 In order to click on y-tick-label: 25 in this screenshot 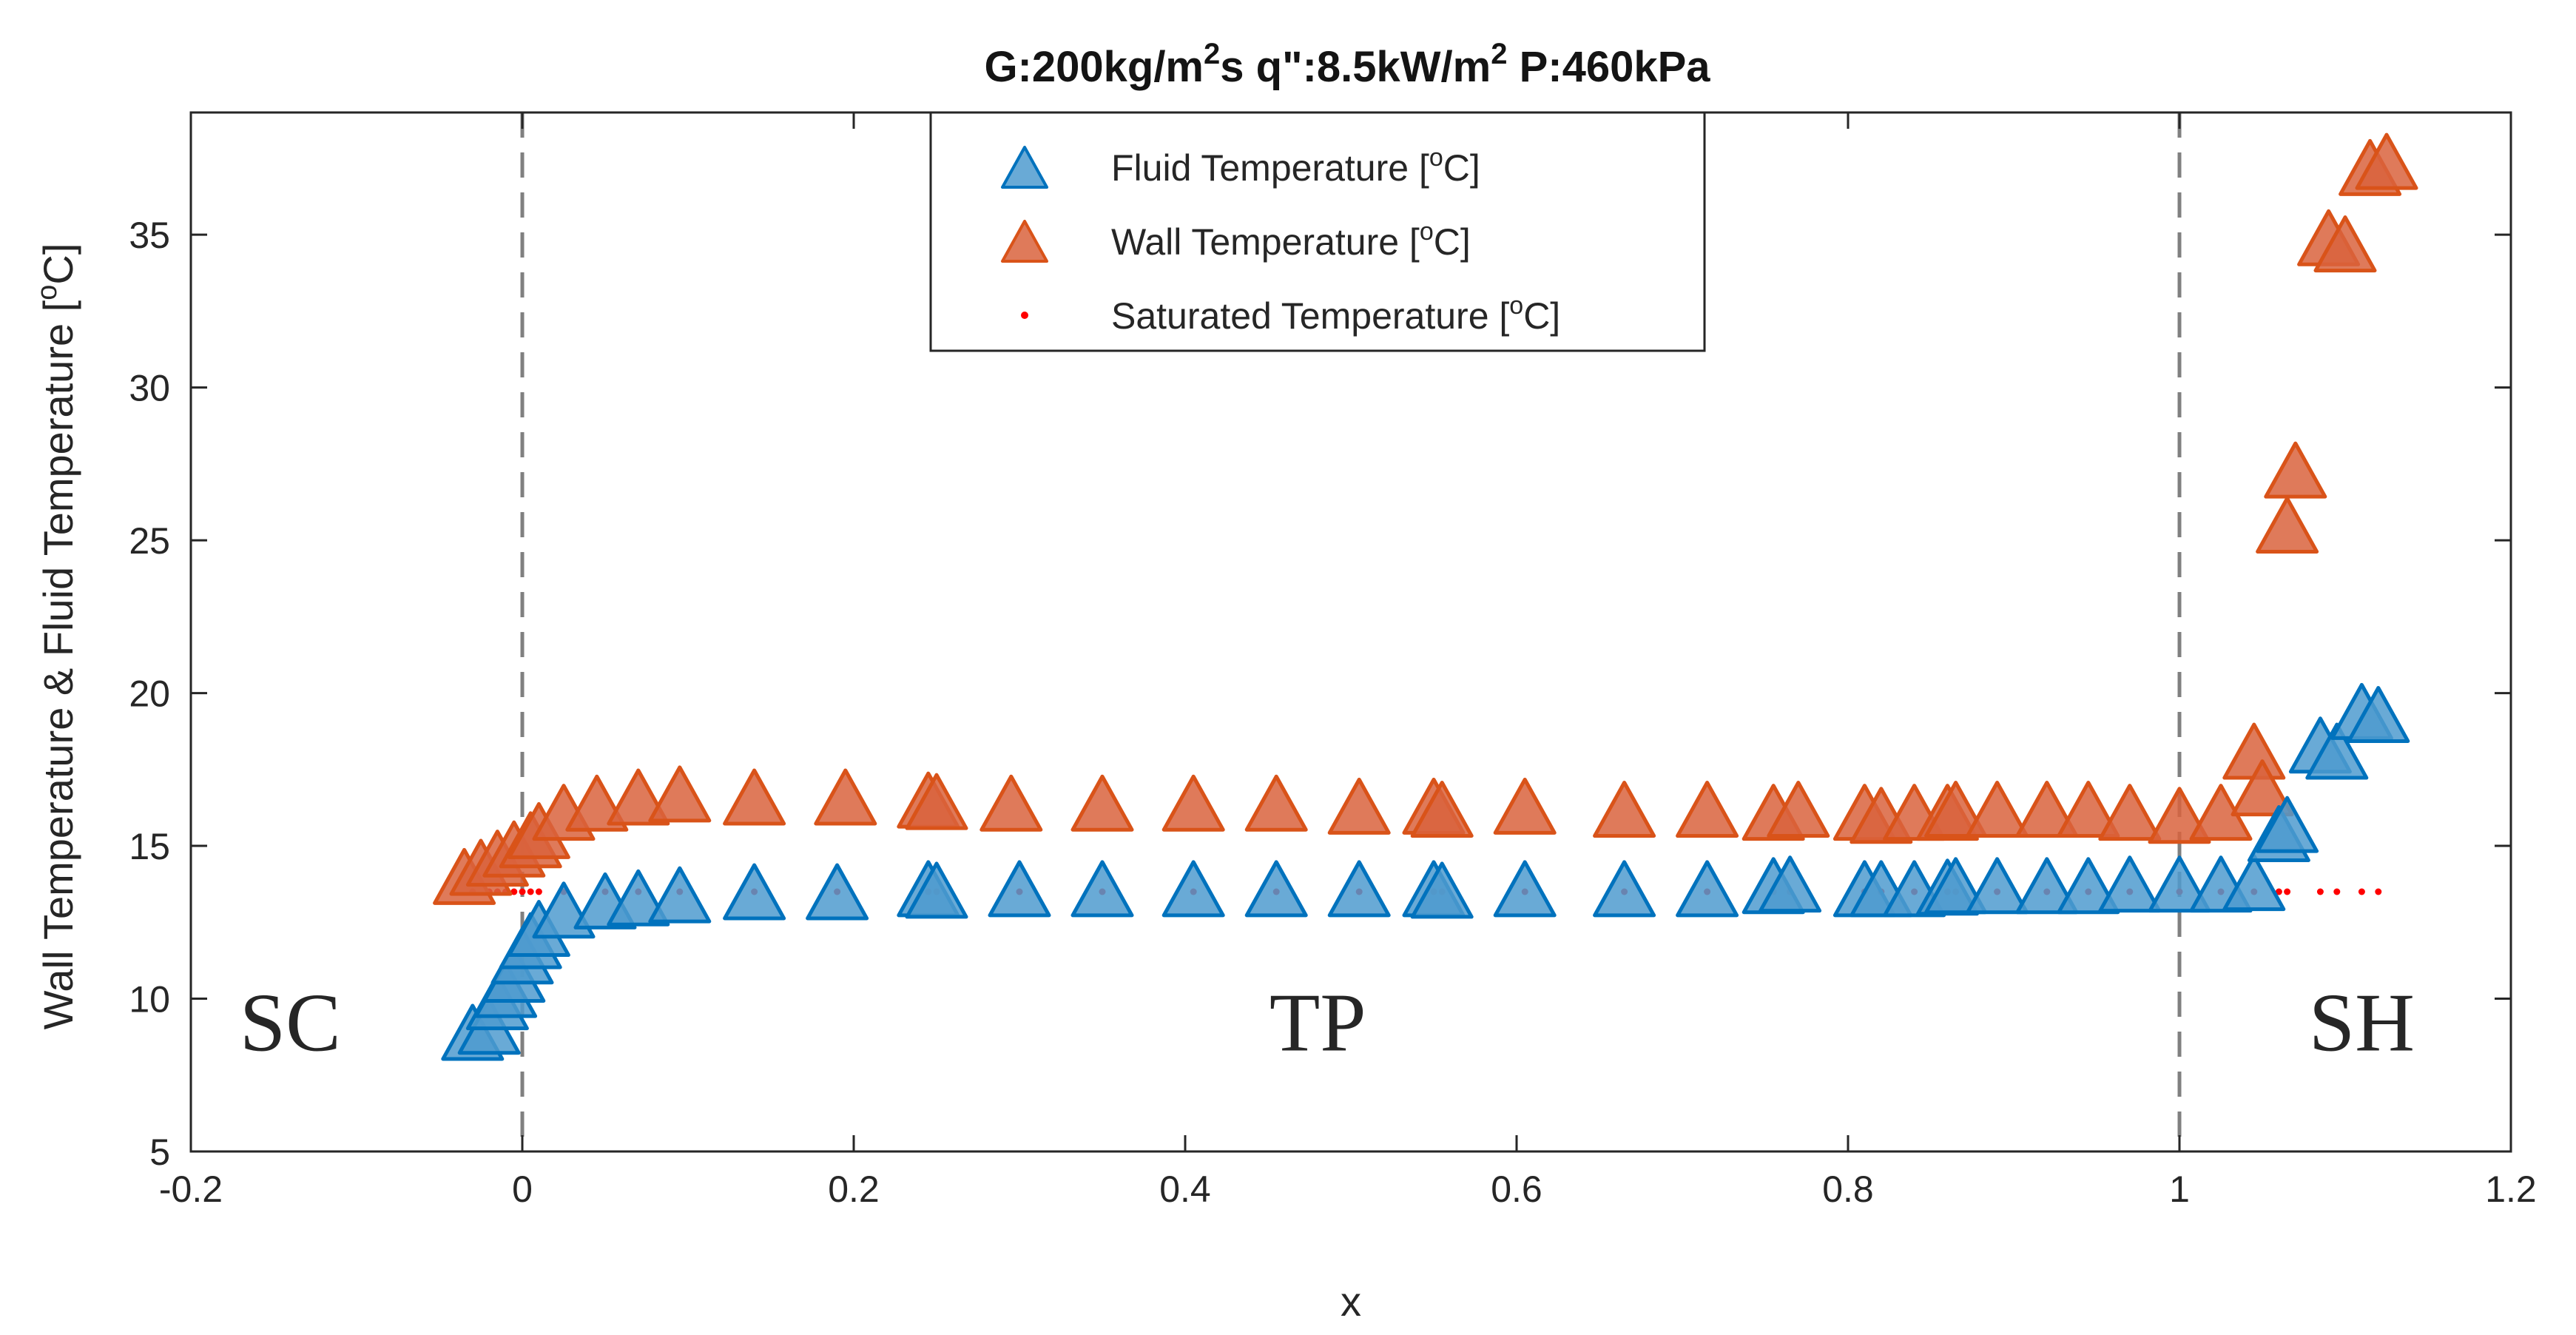, I will do `click(149, 541)`.